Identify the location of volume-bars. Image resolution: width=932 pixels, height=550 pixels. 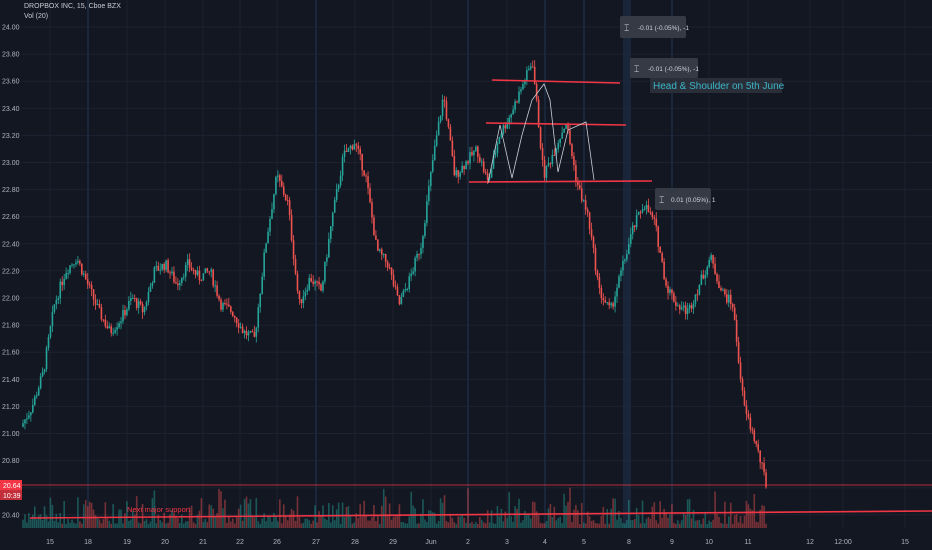
(394, 507).